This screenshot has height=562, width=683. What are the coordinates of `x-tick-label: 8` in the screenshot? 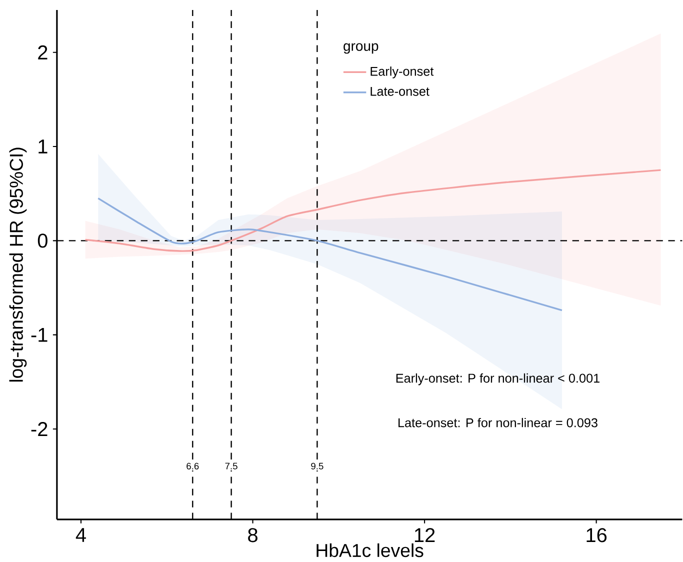 It's located at (253, 535).